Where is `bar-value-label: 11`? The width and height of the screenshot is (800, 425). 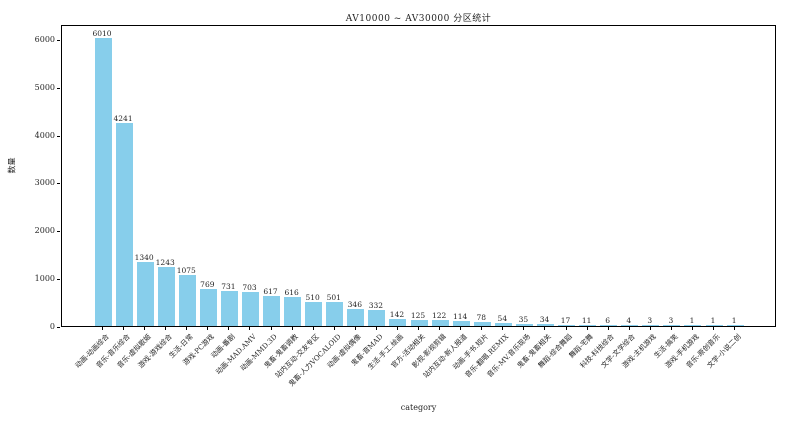 bar-value-label: 11 is located at coordinates (586, 320).